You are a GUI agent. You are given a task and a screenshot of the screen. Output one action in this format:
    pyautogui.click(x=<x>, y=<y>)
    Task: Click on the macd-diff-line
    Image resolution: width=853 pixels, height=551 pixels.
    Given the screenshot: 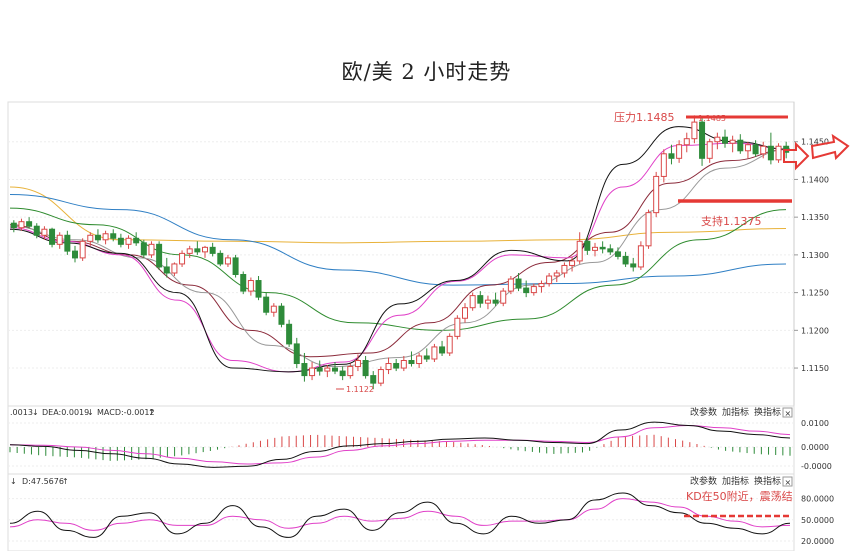 What is the action you would take?
    pyautogui.click(x=400, y=444)
    